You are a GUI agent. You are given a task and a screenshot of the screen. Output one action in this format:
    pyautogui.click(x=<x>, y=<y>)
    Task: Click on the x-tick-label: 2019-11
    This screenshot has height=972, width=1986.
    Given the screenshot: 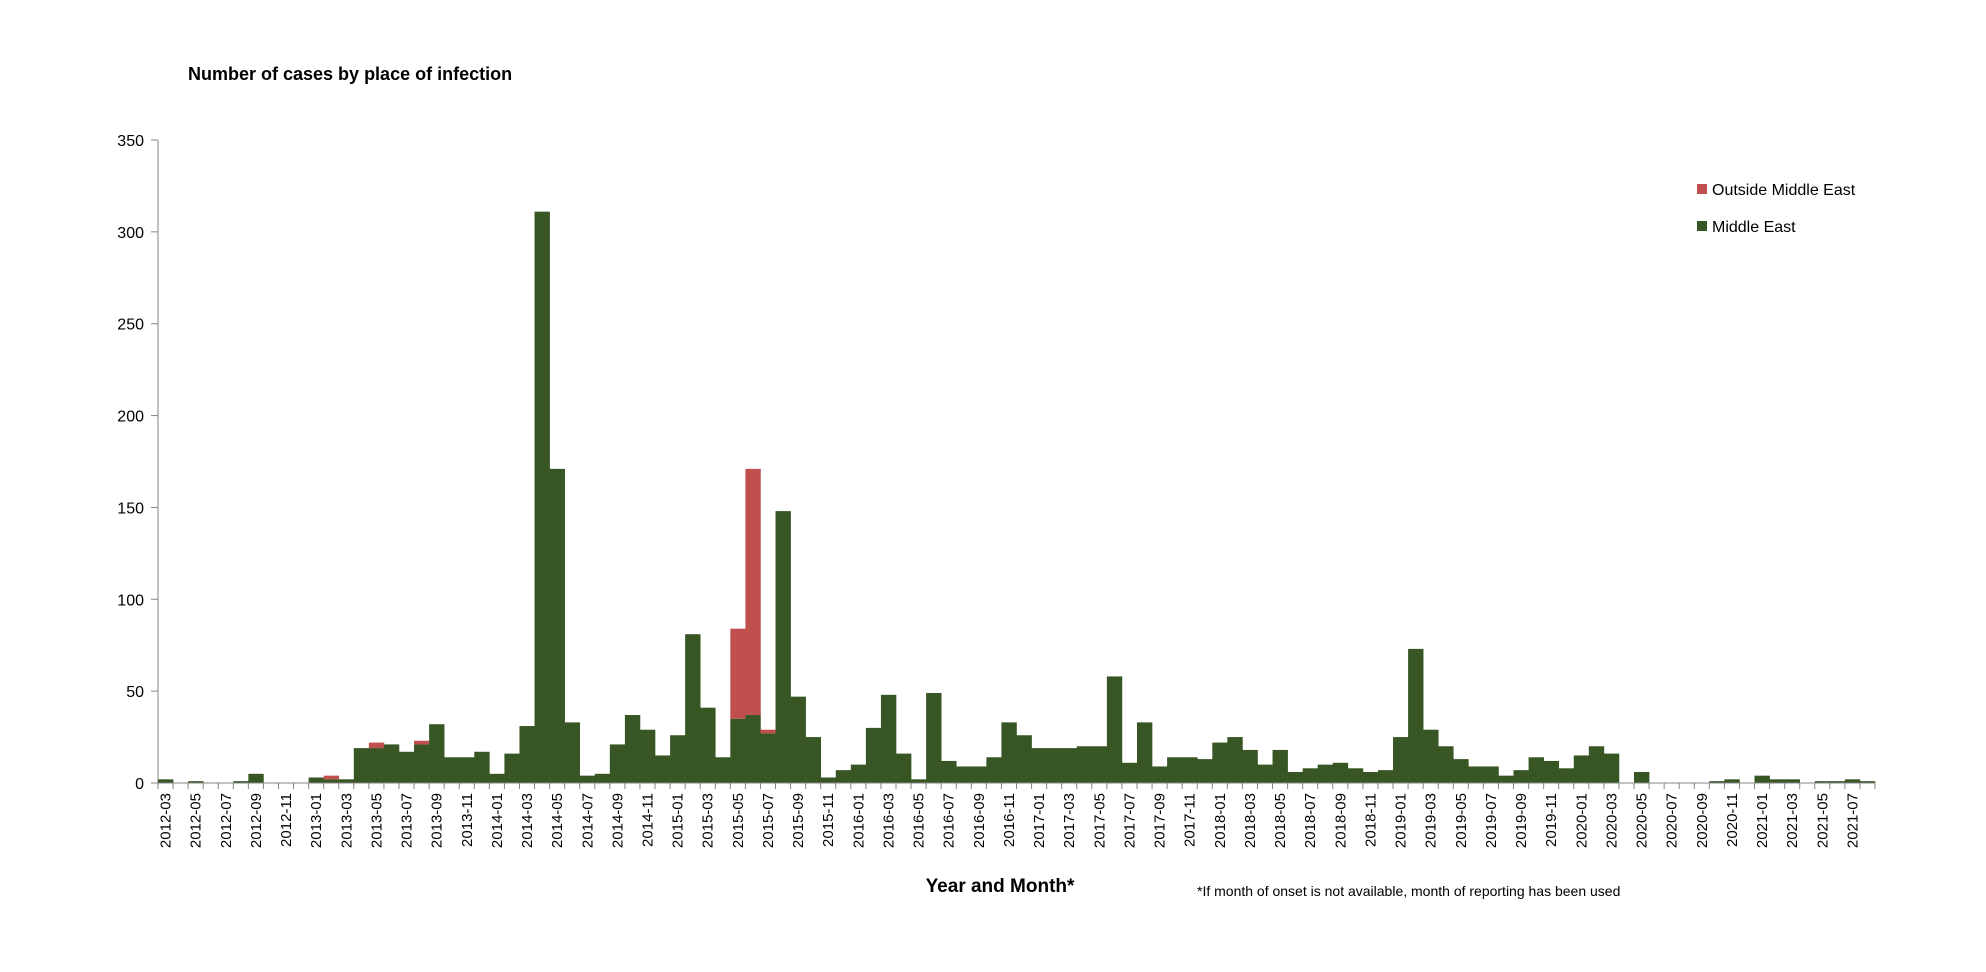 What is the action you would take?
    pyautogui.click(x=1551, y=820)
    